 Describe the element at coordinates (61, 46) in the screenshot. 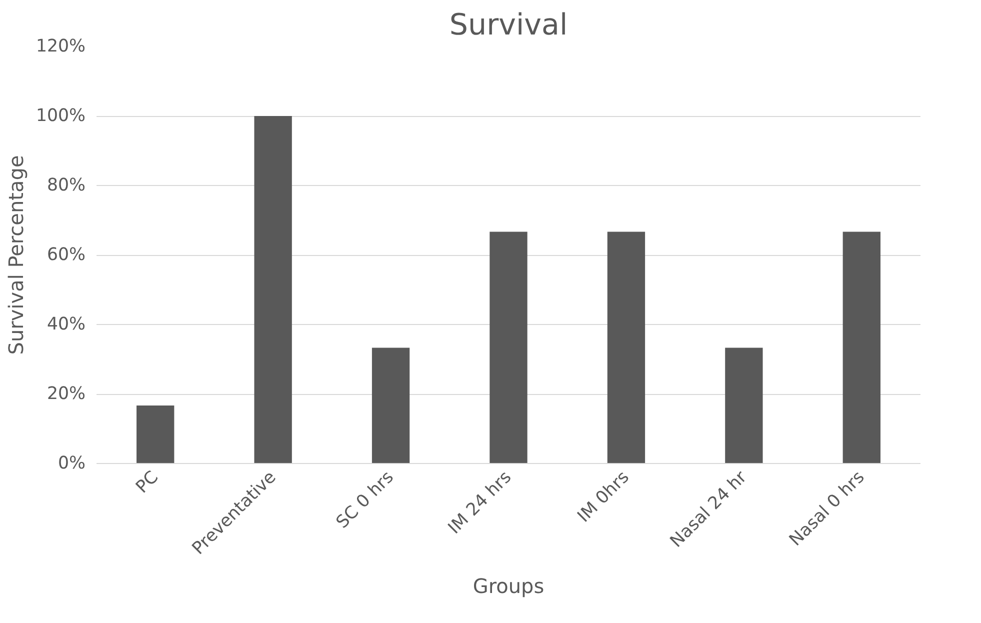

I see `y-tick-label: 120%` at that location.